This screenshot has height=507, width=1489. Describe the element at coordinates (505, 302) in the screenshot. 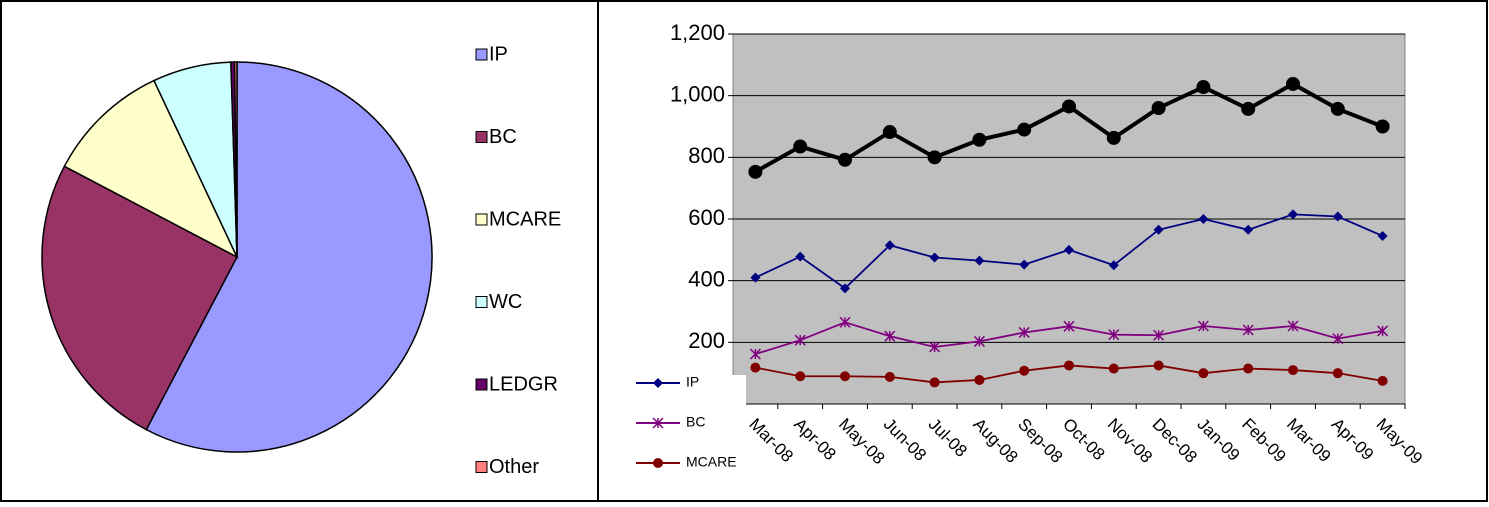

I see `legend-label: WC` at that location.